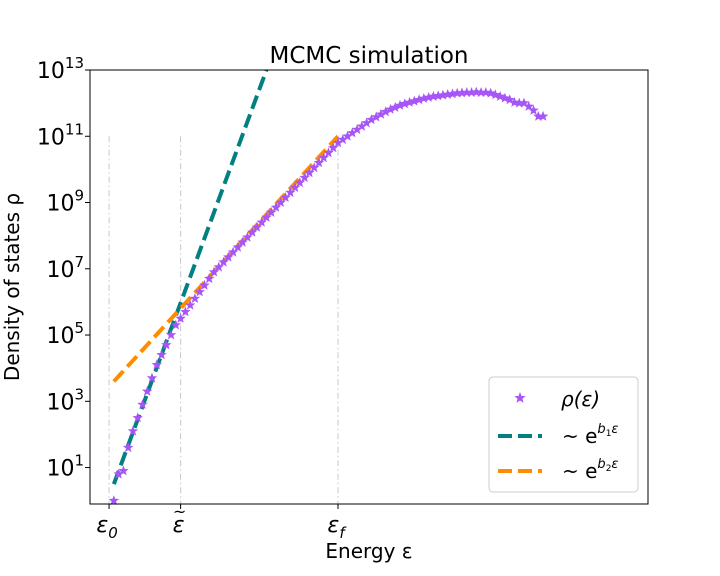 The width and height of the screenshot is (720, 576). I want to click on x-tick-label: ε, so click(179, 525).